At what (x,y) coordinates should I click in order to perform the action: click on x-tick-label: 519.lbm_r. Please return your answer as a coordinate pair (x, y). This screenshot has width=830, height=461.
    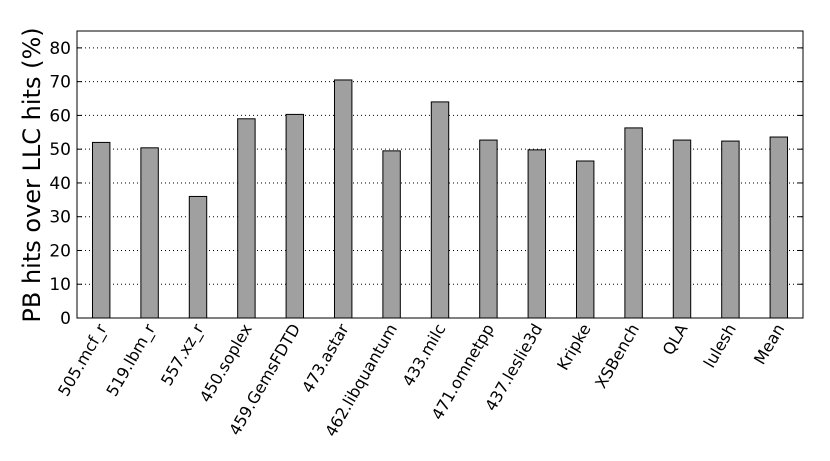
    Looking at the image, I should click on (131, 360).